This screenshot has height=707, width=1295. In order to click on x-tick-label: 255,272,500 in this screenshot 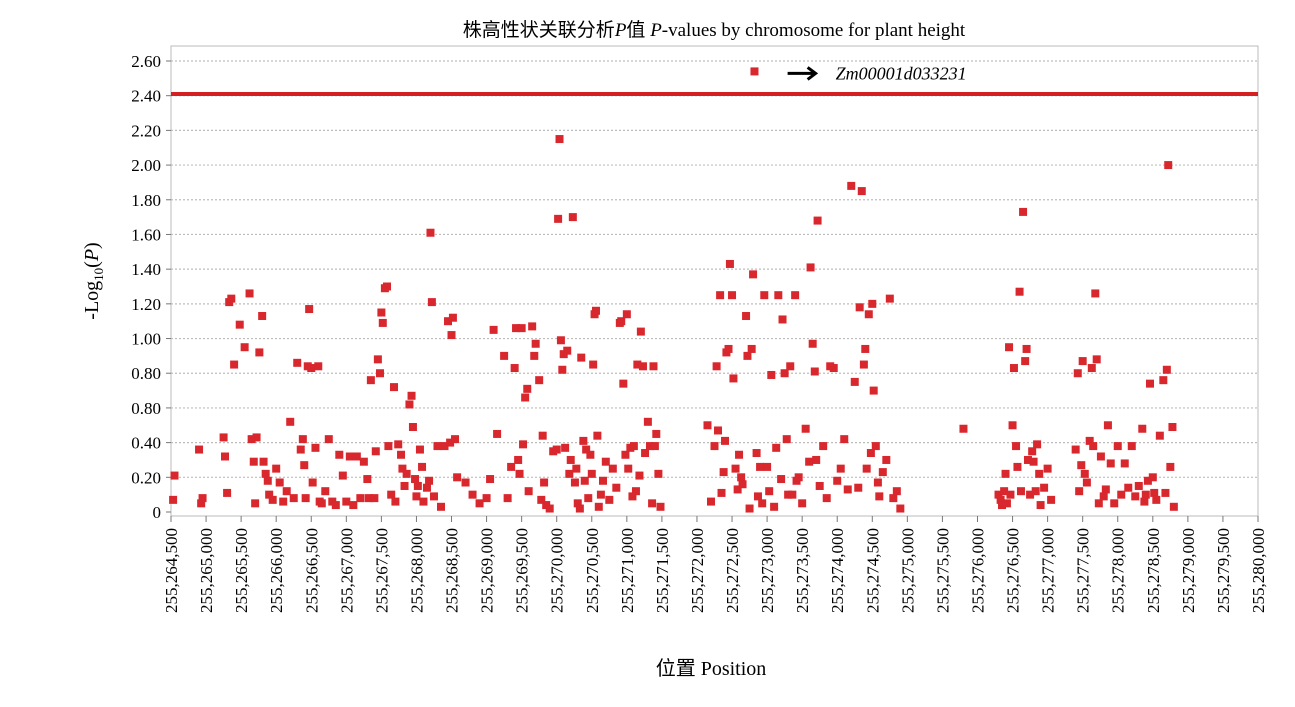, I will do `click(732, 570)`.